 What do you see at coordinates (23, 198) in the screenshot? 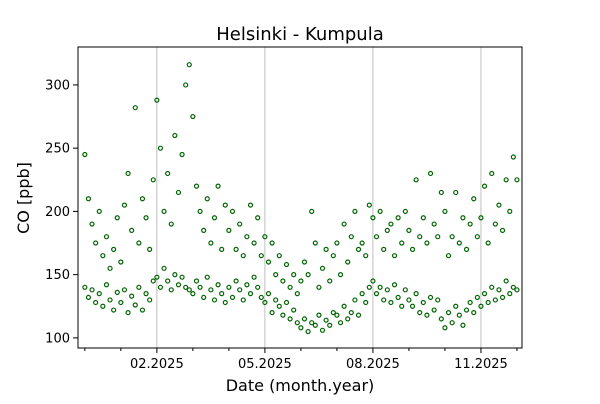
I see `y-axis-label: CO [ppb]` at bounding box center [23, 198].